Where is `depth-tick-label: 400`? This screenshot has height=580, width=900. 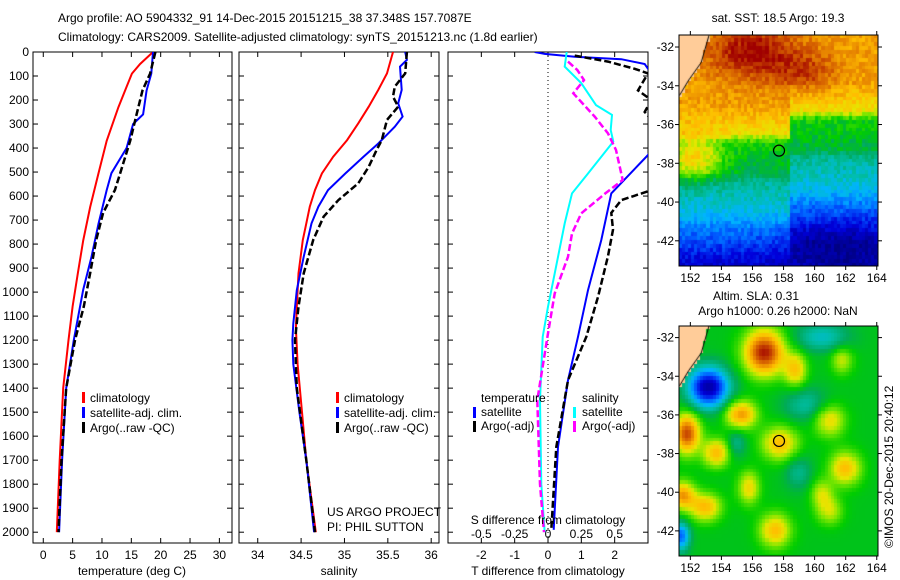
depth-tick-label: 400 is located at coordinates (19, 148).